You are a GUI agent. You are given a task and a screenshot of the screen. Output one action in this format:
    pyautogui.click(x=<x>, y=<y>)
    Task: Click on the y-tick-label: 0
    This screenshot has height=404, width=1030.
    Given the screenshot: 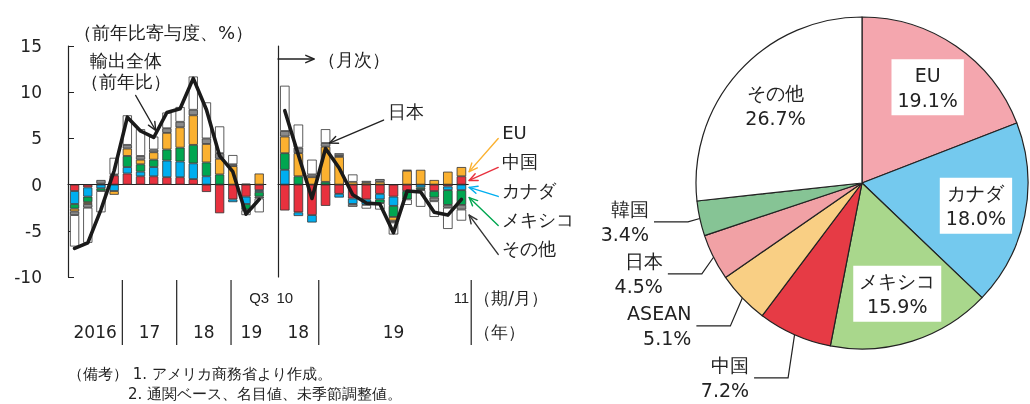 What is the action you would take?
    pyautogui.click(x=36, y=184)
    